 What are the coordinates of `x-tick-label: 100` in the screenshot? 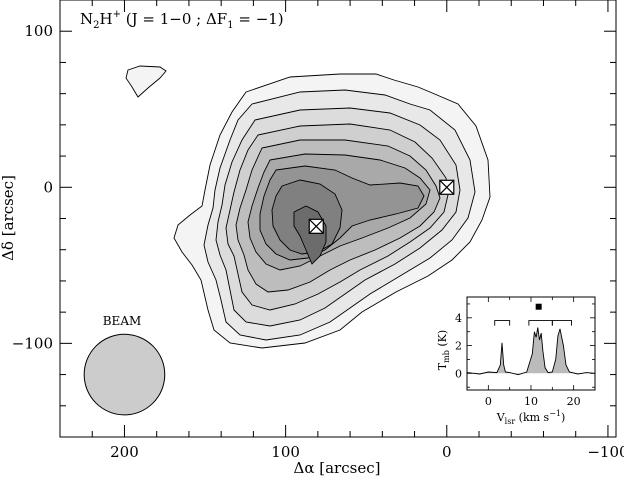 It's located at (285, 452).